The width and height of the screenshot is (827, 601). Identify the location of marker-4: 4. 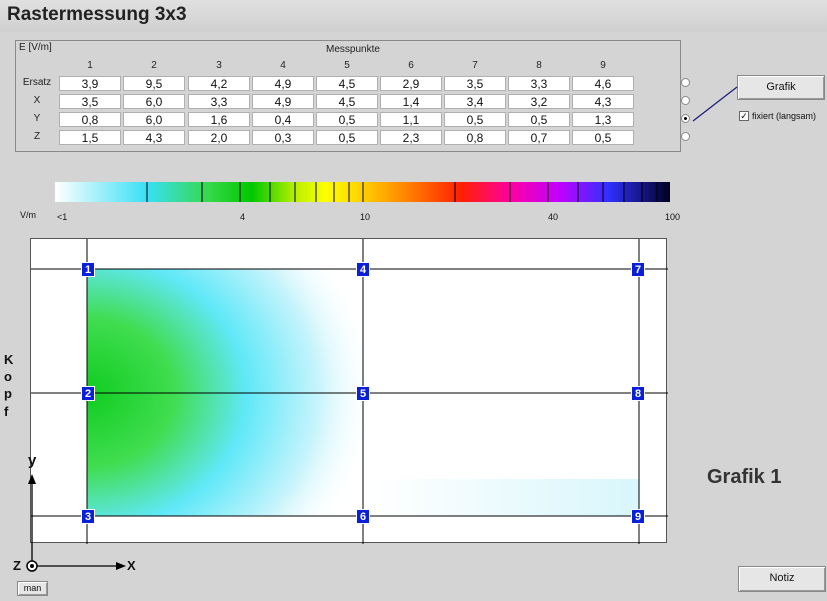
(363, 269).